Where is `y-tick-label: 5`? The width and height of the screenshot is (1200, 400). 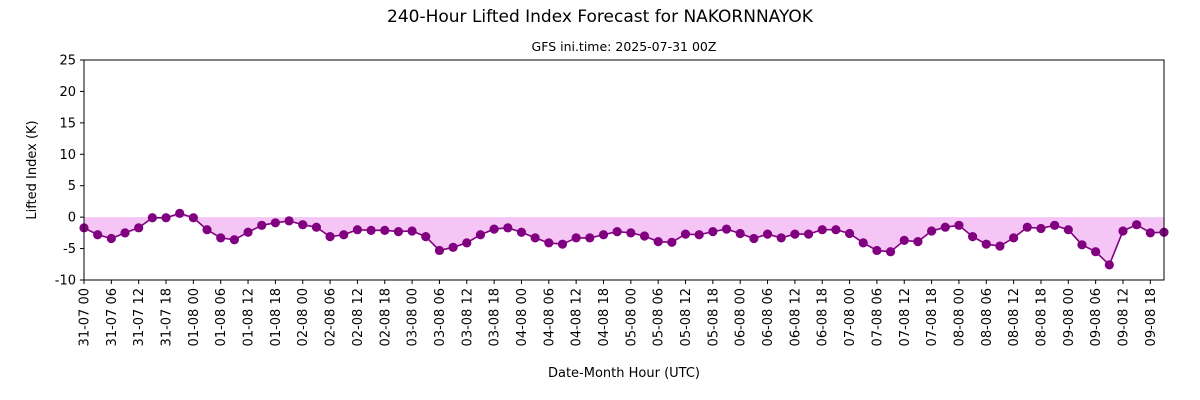
y-tick-label: 5 is located at coordinates (72, 186).